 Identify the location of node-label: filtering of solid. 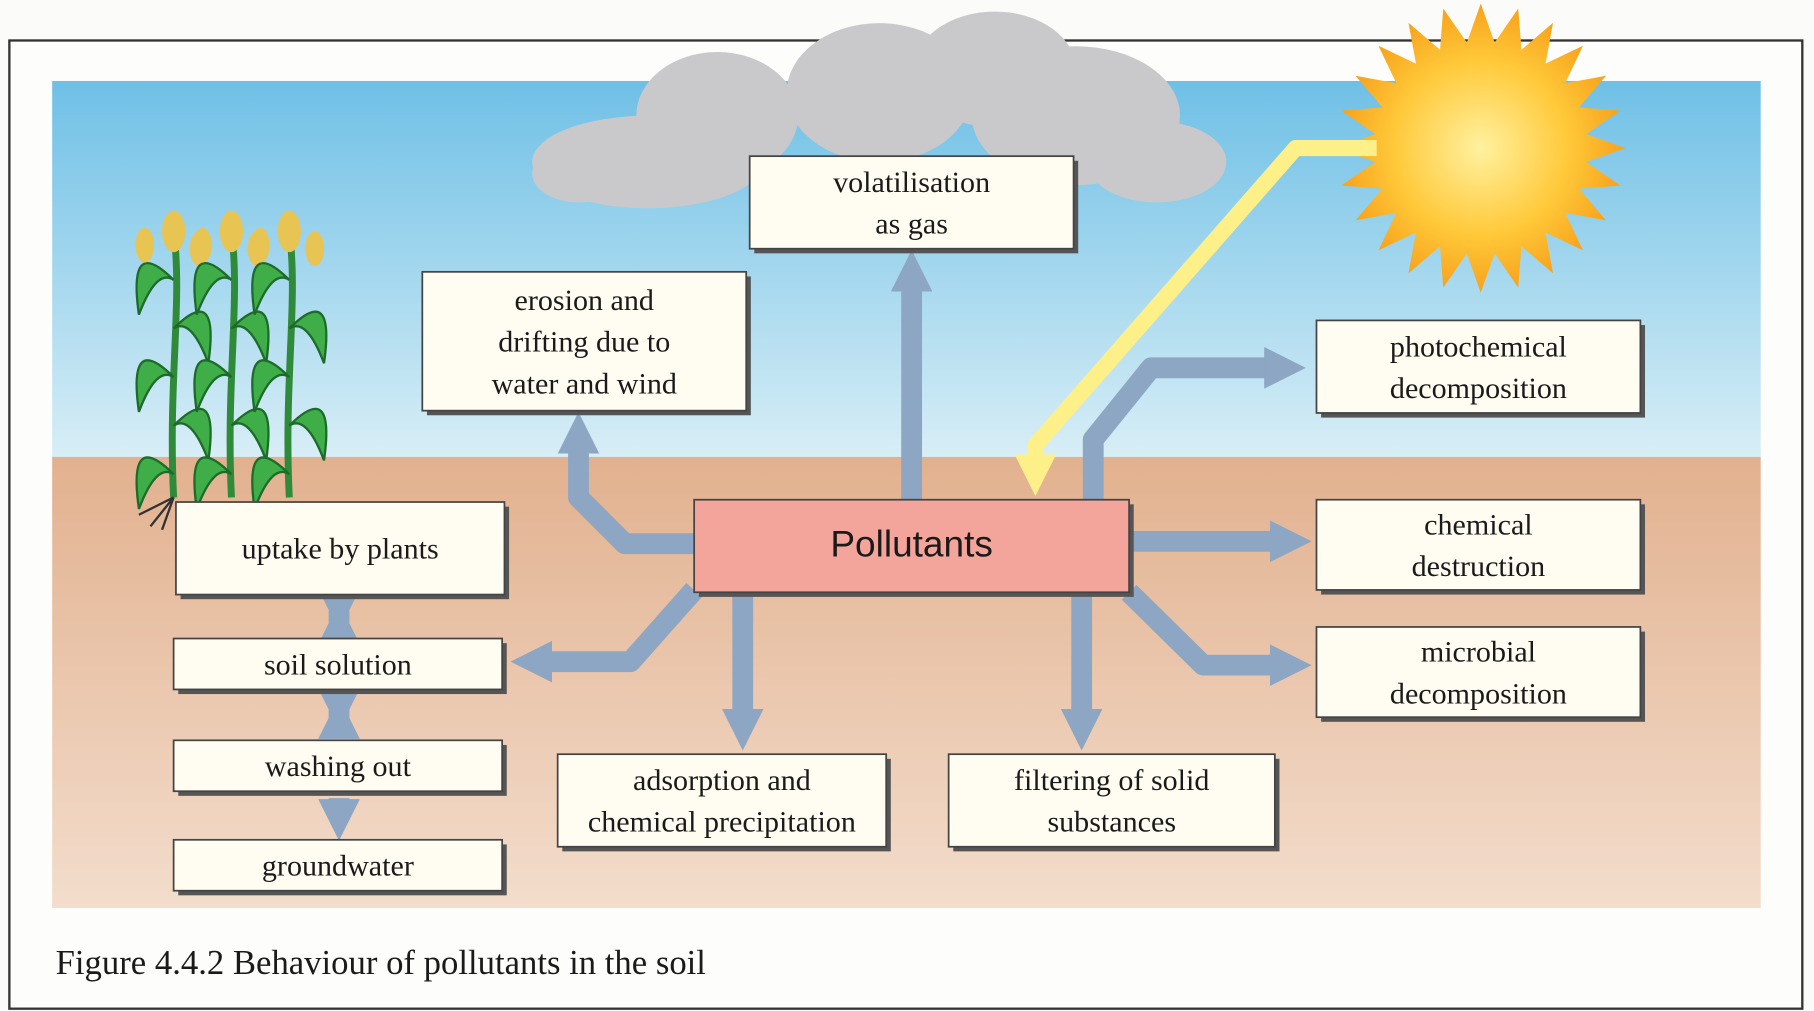
(1111, 780).